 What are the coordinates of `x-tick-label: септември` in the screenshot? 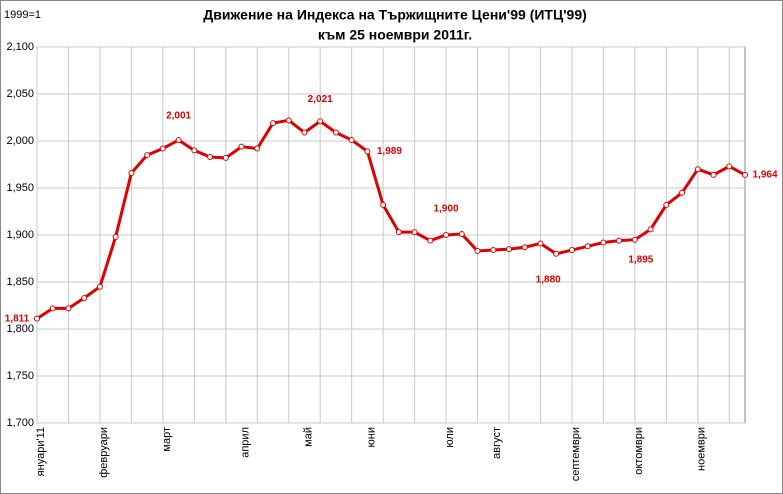 It's located at (576, 454).